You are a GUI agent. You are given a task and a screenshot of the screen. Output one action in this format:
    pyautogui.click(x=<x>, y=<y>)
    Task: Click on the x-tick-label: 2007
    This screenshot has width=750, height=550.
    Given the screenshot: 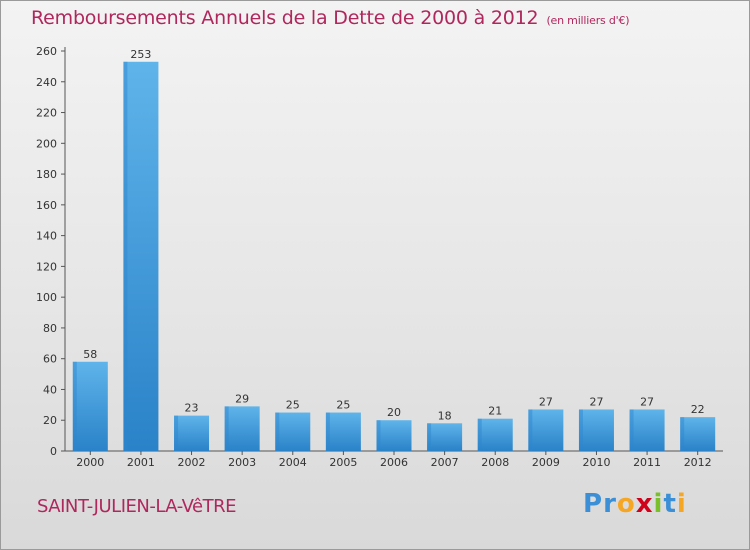 What is the action you would take?
    pyautogui.click(x=445, y=462)
    